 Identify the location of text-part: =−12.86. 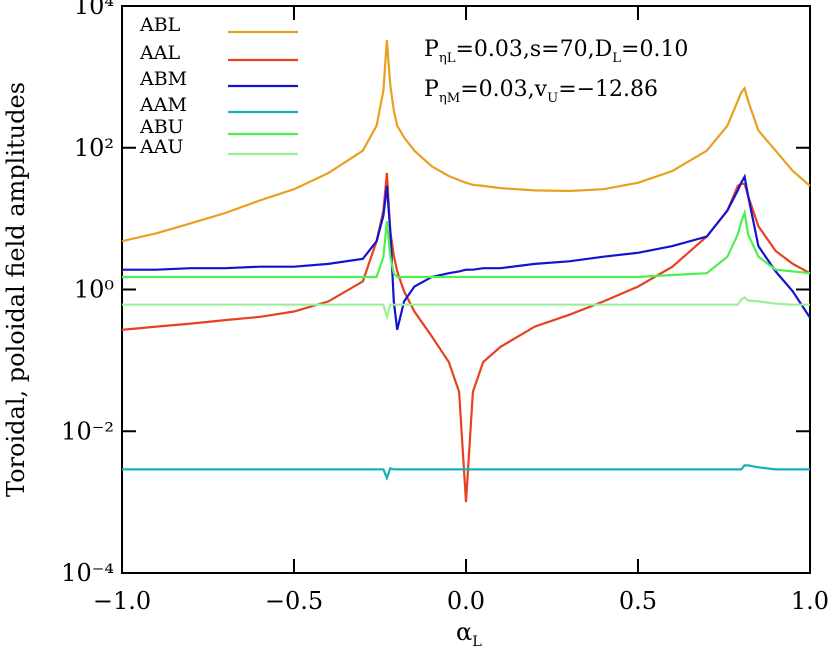
(608, 89).